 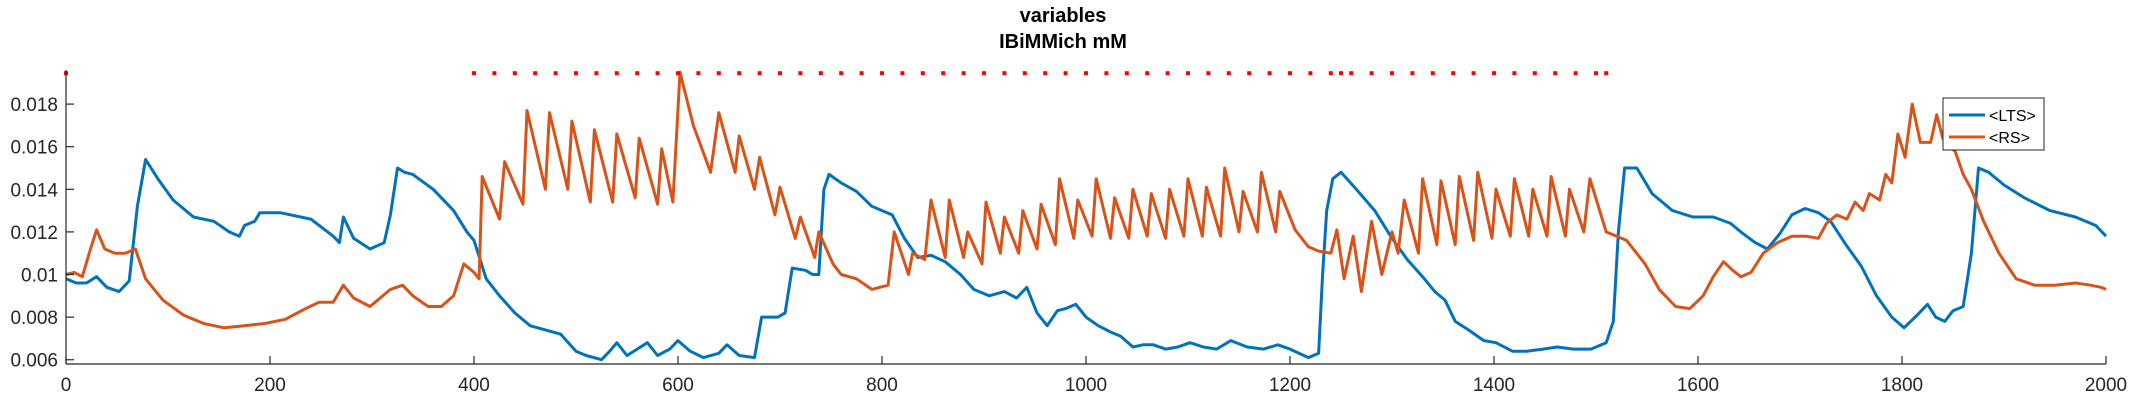 What do you see at coordinates (2106, 385) in the screenshot?
I see `x-tick-label: 2000` at bounding box center [2106, 385].